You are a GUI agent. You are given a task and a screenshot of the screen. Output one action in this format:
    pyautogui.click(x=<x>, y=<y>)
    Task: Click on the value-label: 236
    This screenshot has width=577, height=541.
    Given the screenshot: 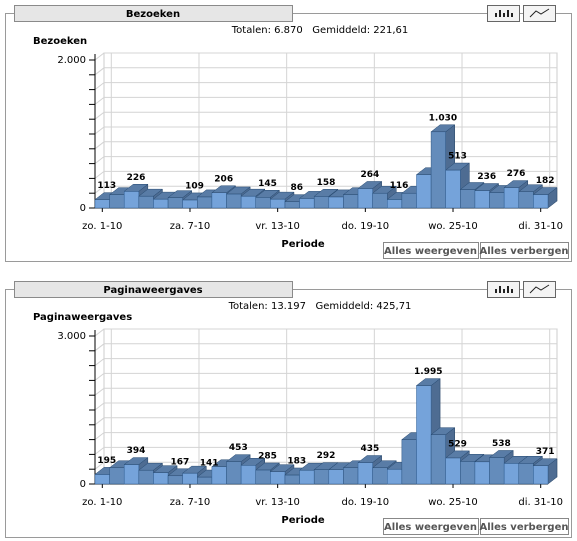 What is the action you would take?
    pyautogui.click(x=486, y=177)
    